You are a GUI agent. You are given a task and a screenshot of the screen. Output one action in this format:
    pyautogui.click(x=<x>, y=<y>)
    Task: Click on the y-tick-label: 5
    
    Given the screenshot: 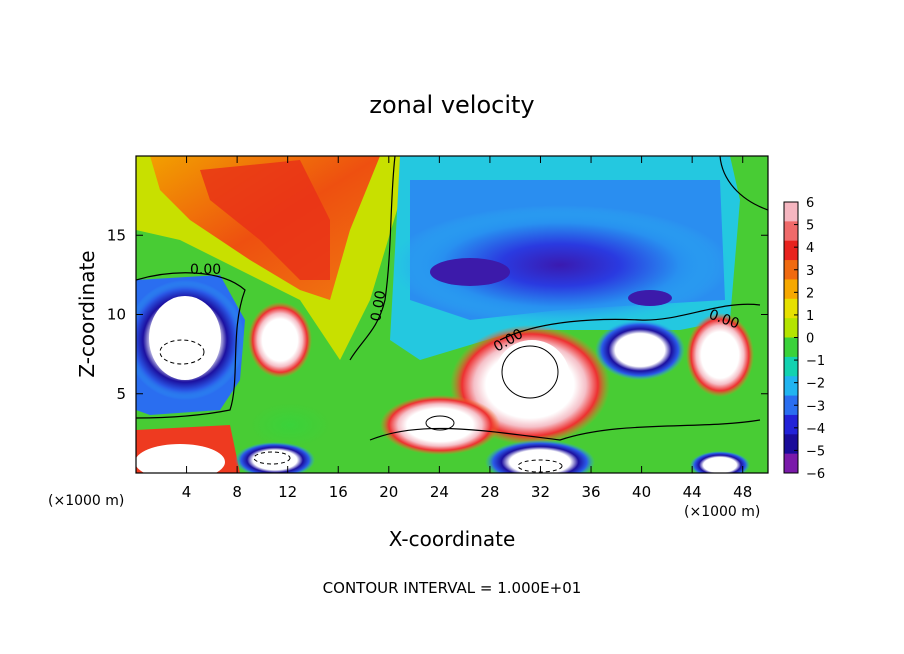 What is the action you would take?
    pyautogui.click(x=121, y=394)
    